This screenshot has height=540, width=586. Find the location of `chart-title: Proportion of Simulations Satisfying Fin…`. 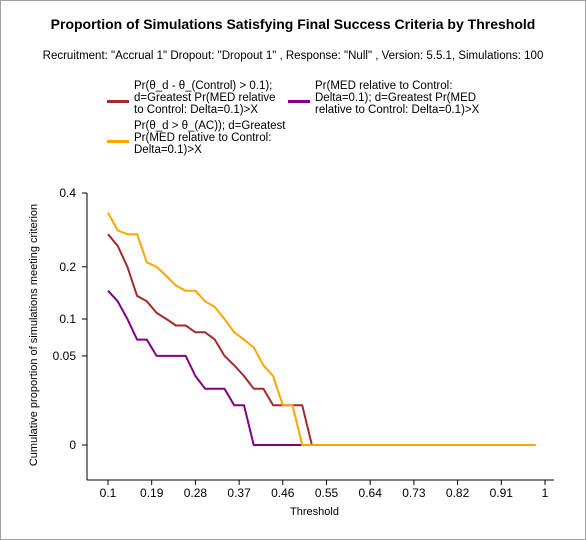

chart-title: Proportion of Simulations Satisfying Fin… is located at coordinates (293, 24).